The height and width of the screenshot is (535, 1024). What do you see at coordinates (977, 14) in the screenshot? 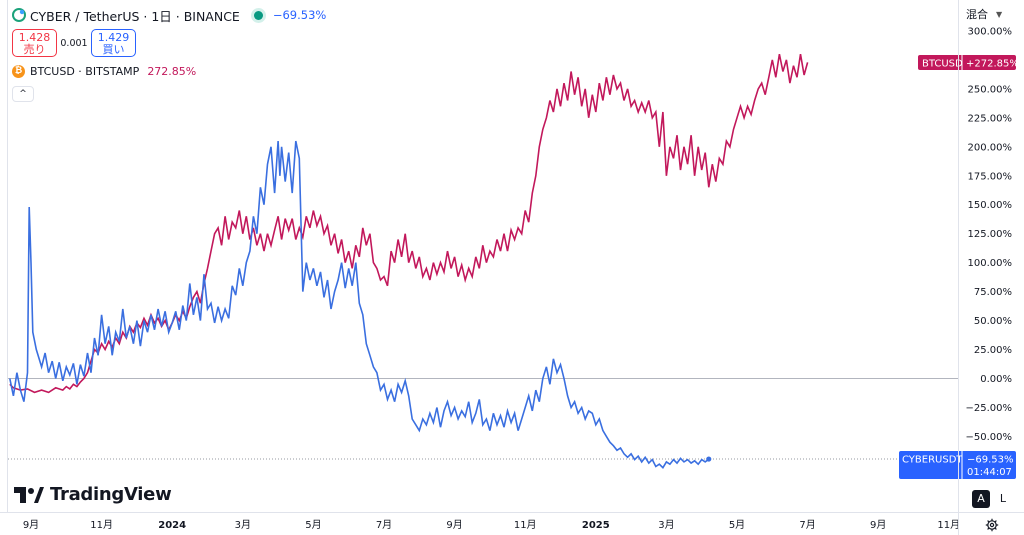
I see `scale-mode-value: 混合` at bounding box center [977, 14].